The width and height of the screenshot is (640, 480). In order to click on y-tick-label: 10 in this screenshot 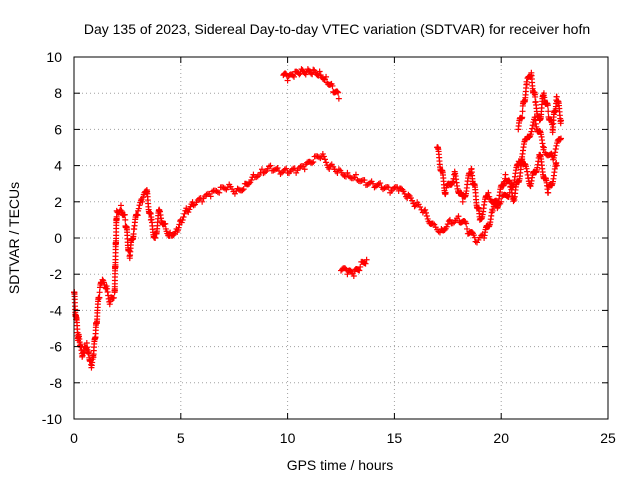, I will do `click(54, 57)`.